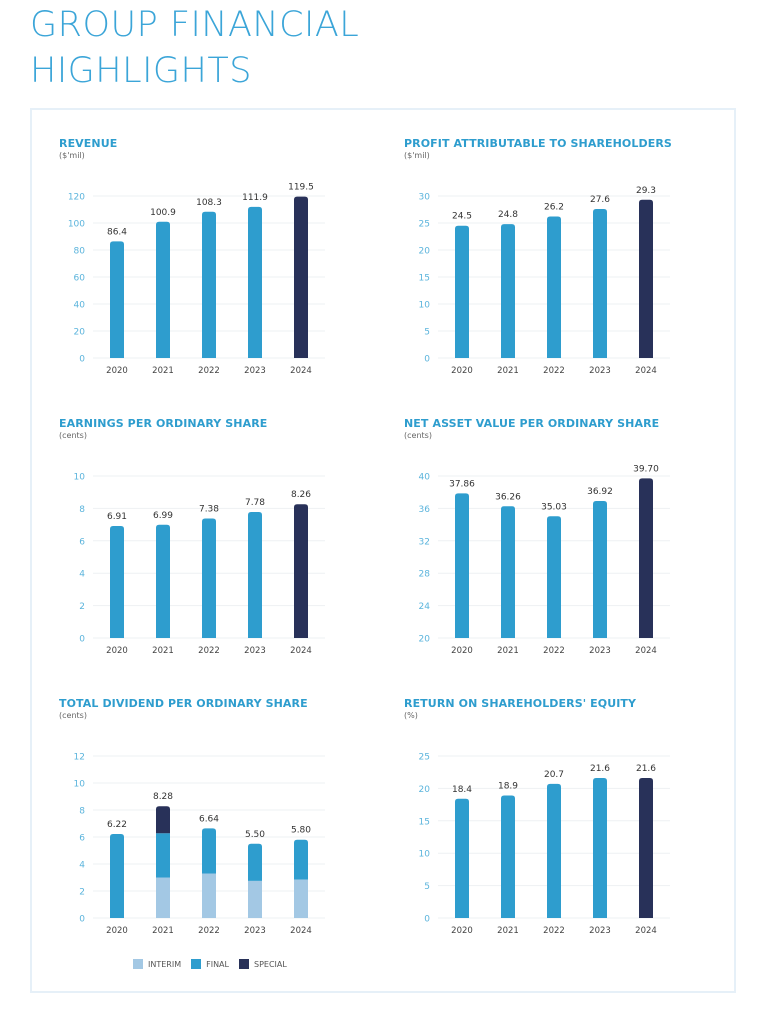 The height and width of the screenshot is (1023, 760). What do you see at coordinates (508, 787) in the screenshot?
I see `data-label: 18.9` at bounding box center [508, 787].